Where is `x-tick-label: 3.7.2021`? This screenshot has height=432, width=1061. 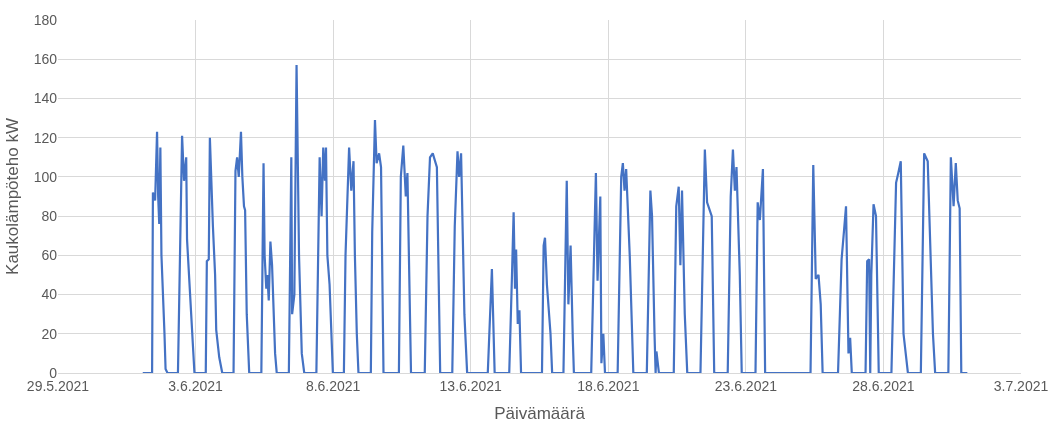
x-tick-label: 3.7.2021 is located at coordinates (1021, 385).